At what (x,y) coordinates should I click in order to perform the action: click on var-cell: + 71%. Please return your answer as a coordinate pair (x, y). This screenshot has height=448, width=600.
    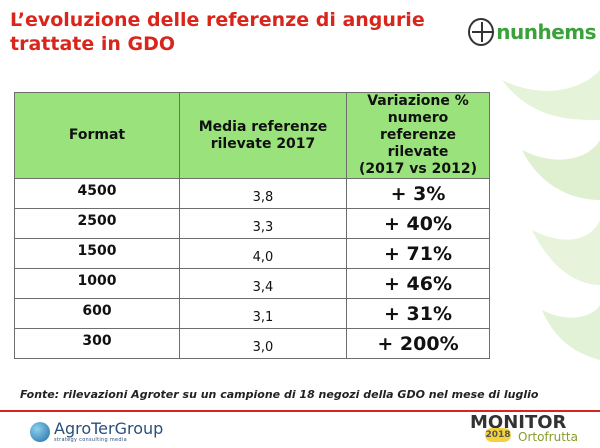
    Looking at the image, I should click on (418, 253).